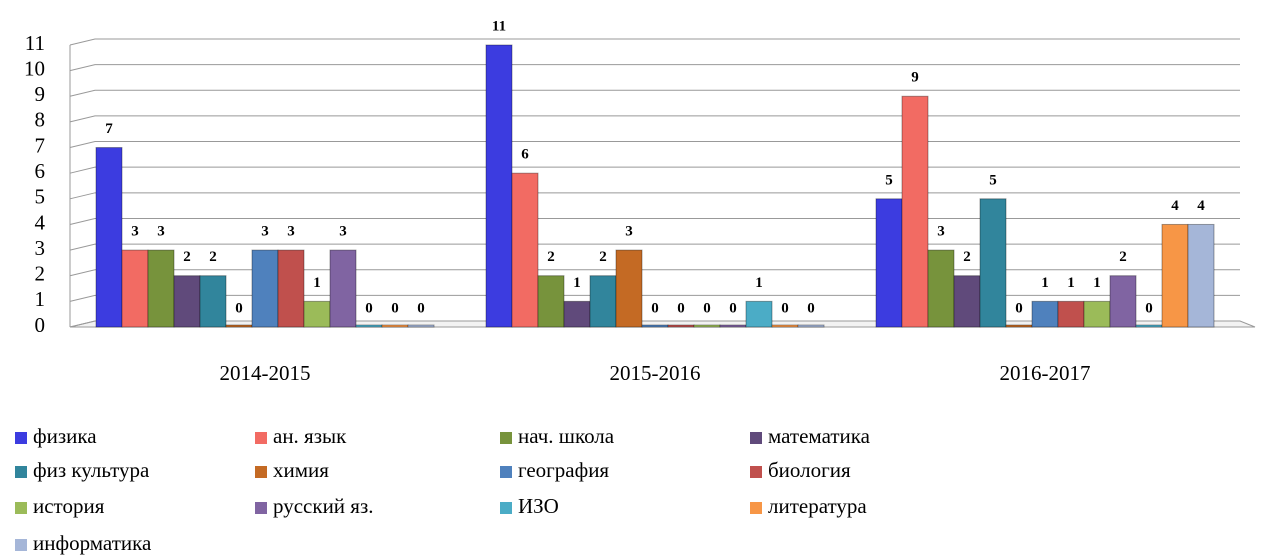  Describe the element at coordinates (817, 506) in the screenshot. I see `legend-label: литература` at that location.